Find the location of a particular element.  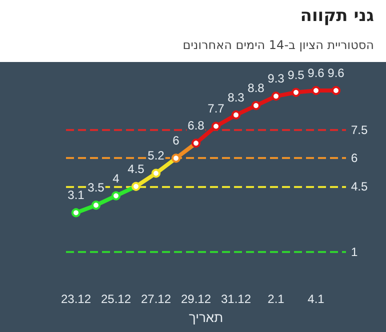

data-label: 3.5 is located at coordinates (96, 187).